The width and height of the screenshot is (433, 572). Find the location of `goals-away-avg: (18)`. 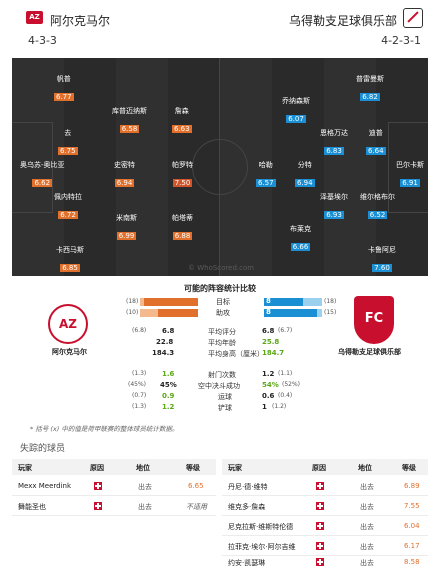

goals-away-avg: (18) is located at coordinates (330, 301).